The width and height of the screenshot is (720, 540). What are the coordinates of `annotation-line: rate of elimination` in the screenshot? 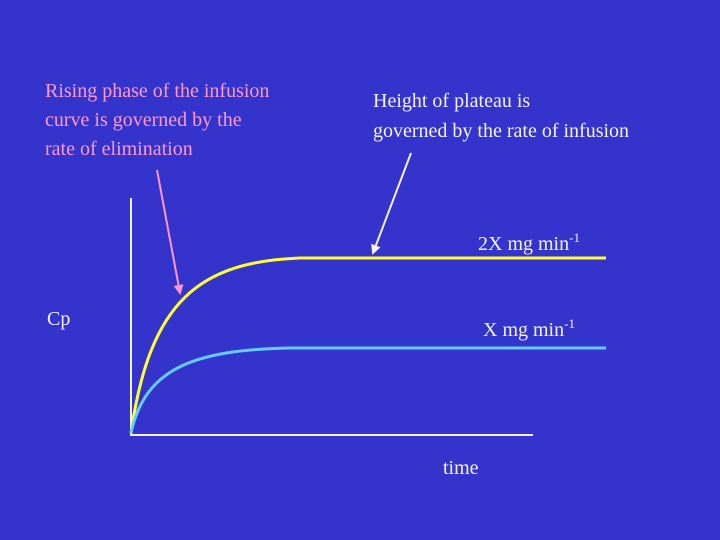 It's located at (119, 149).